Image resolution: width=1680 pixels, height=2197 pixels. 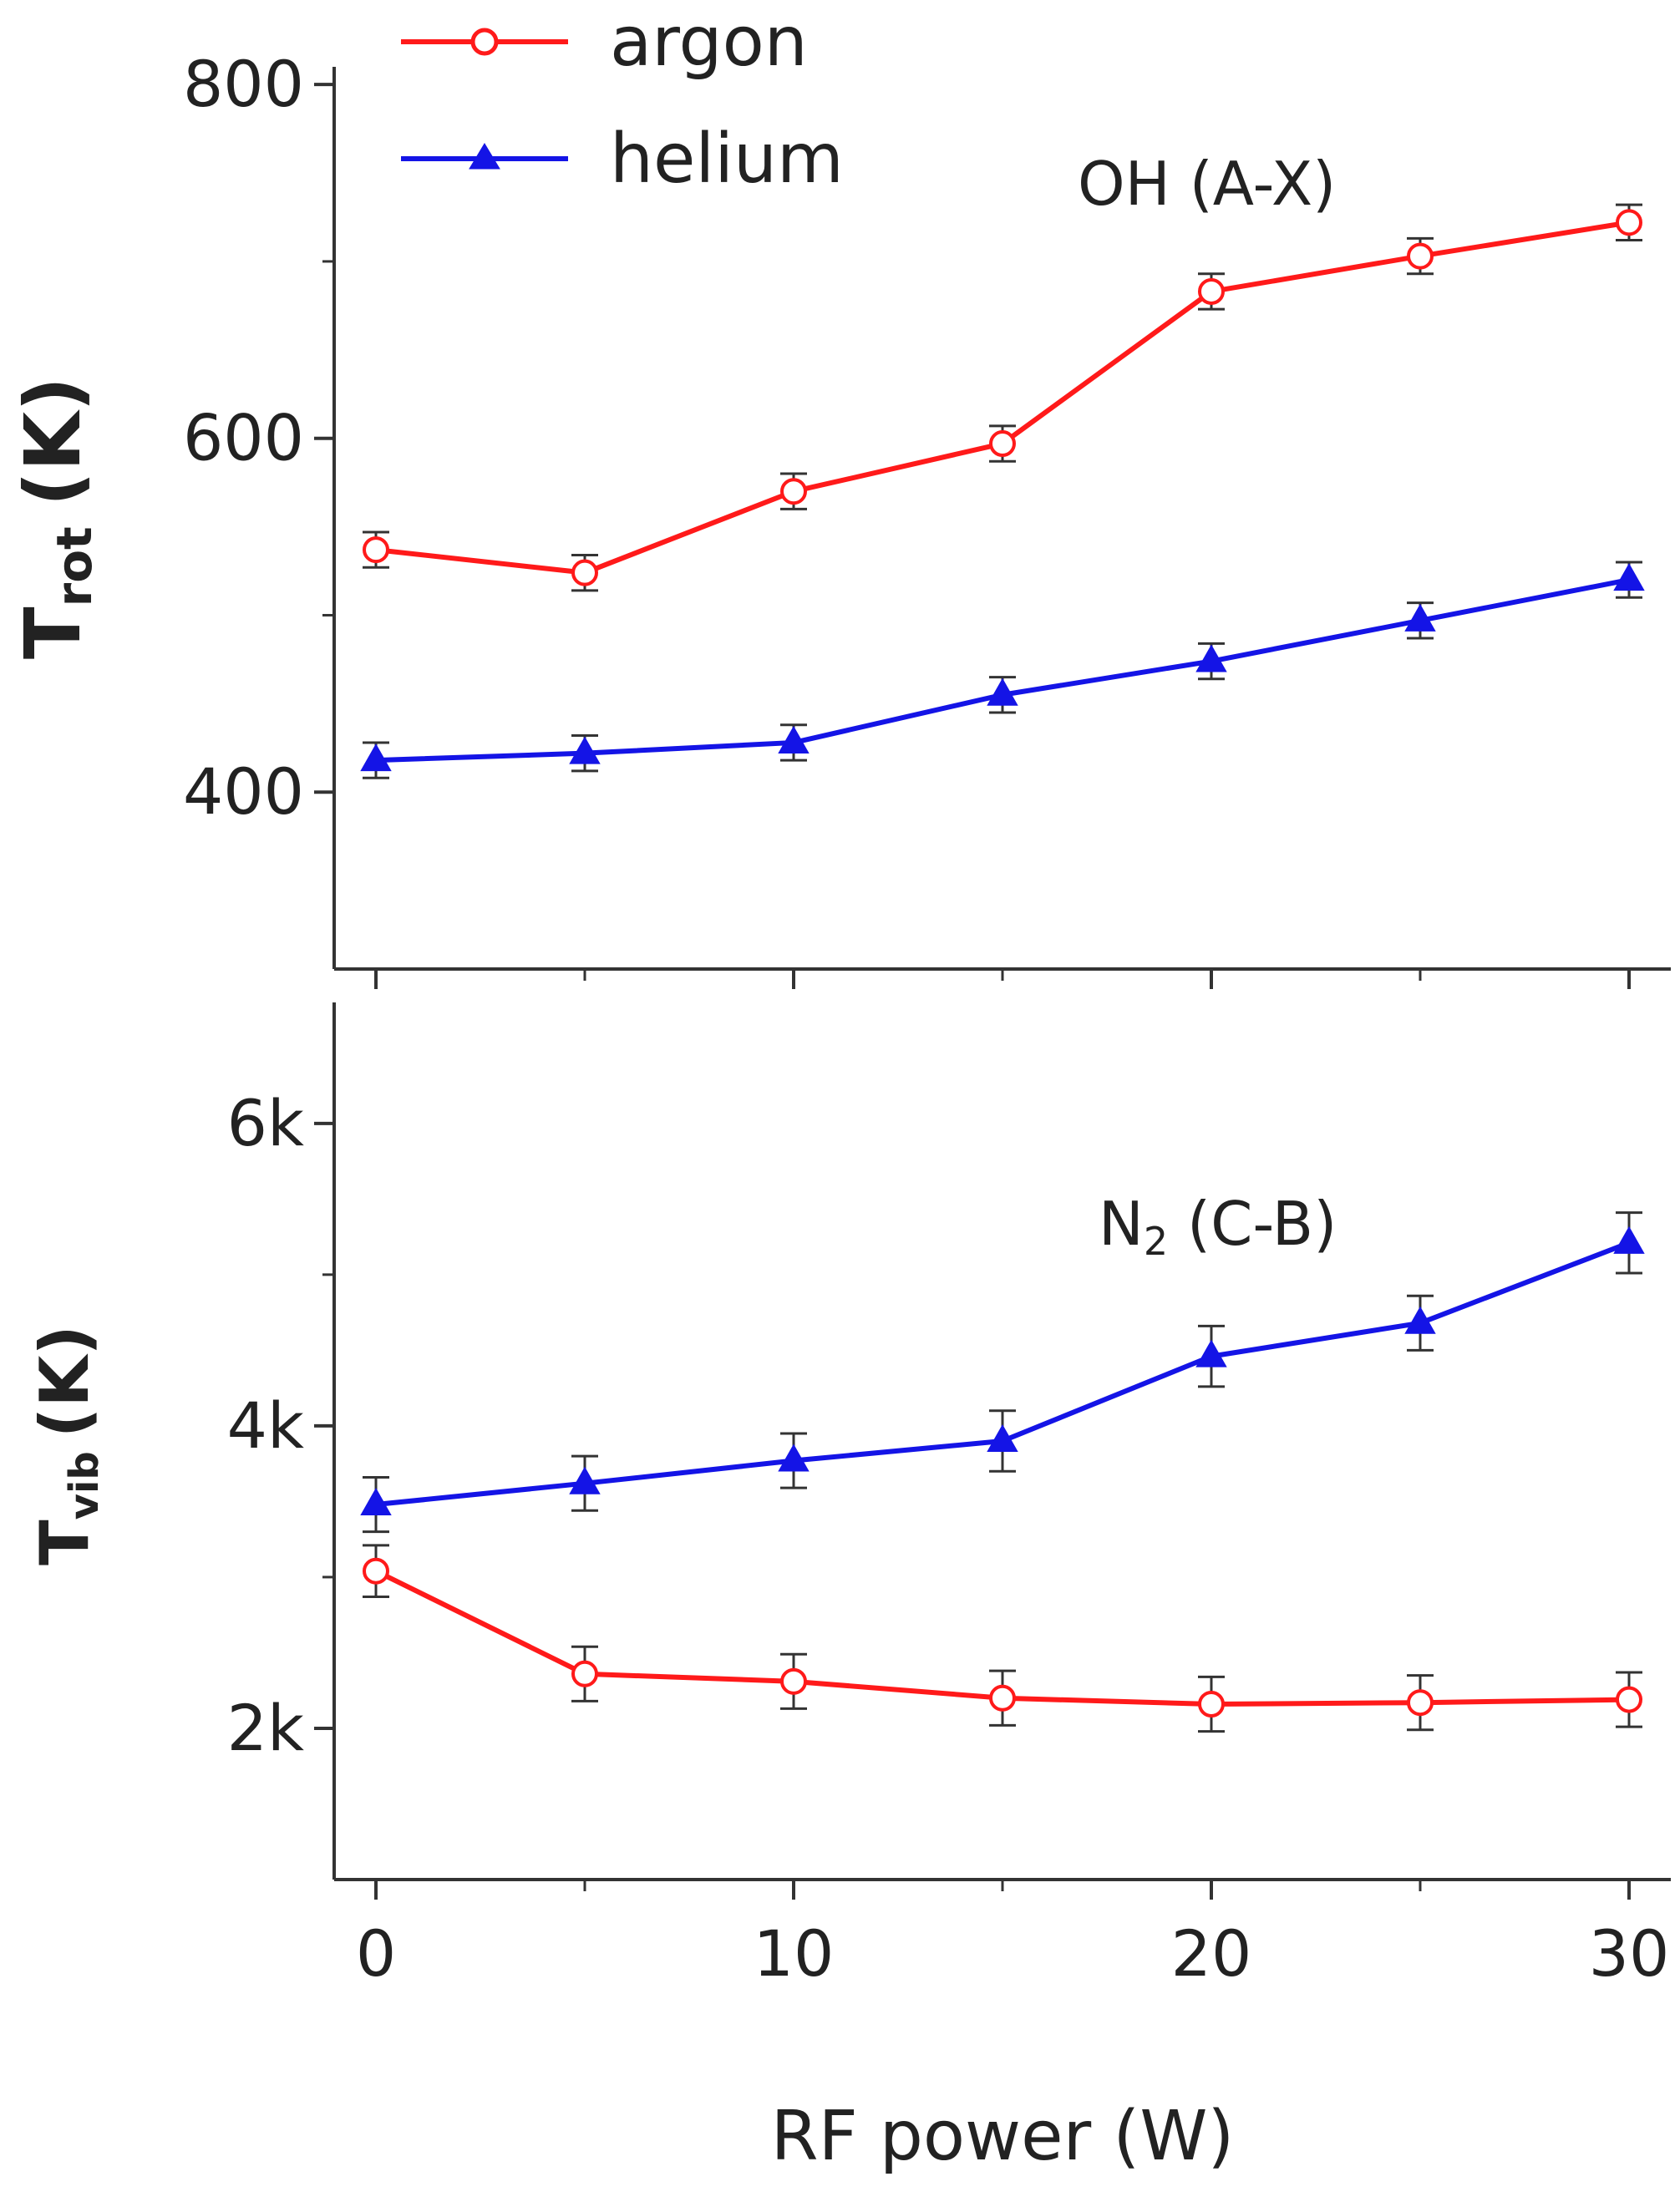 I want to click on x-tick-label: 30, so click(x=1629, y=1953).